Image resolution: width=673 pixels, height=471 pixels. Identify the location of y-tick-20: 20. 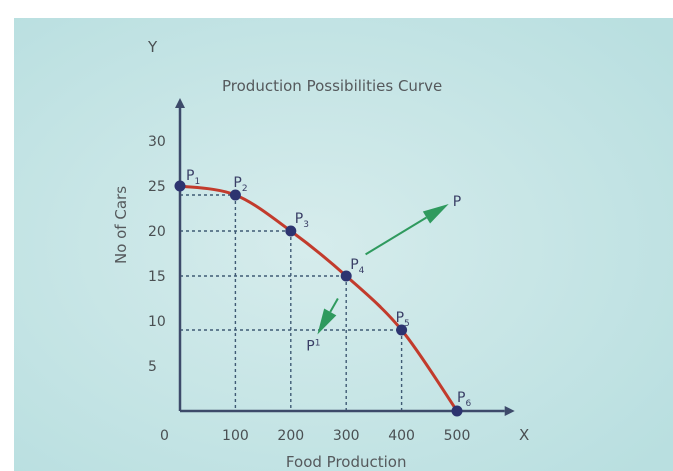
(157, 232).